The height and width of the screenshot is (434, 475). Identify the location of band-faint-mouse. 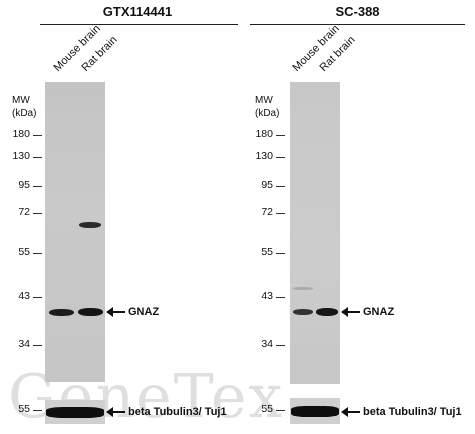
(303, 288).